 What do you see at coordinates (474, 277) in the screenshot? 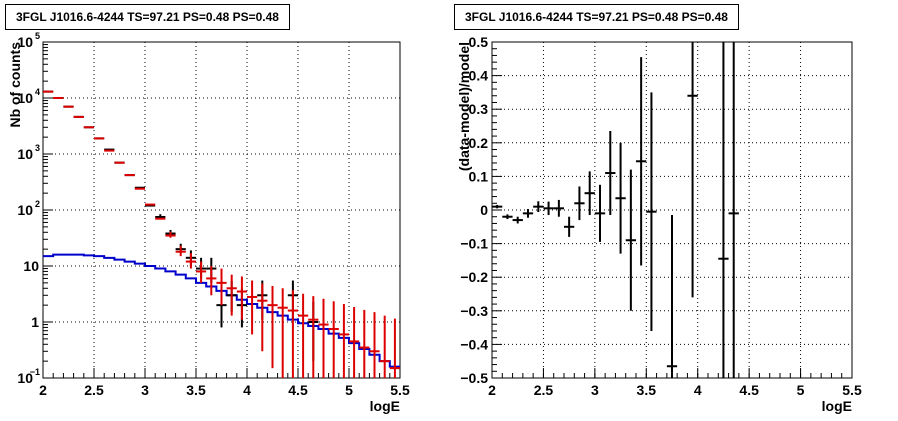
I see `y-tick-label: −0.2` at bounding box center [474, 277].